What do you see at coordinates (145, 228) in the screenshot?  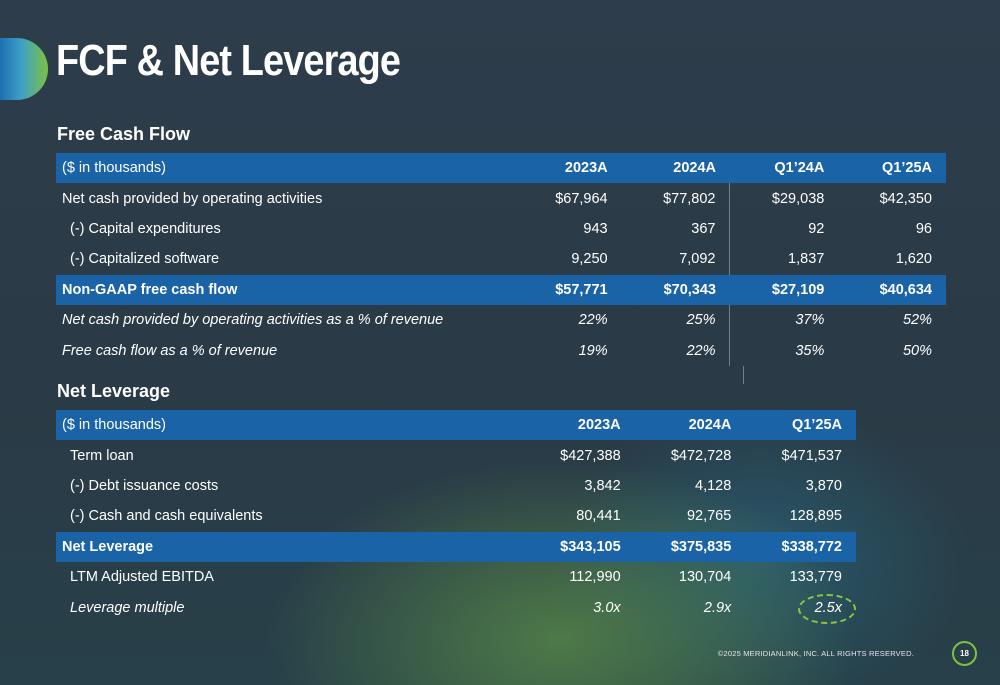 I see `row-label: (-) Capital expenditures` at bounding box center [145, 228].